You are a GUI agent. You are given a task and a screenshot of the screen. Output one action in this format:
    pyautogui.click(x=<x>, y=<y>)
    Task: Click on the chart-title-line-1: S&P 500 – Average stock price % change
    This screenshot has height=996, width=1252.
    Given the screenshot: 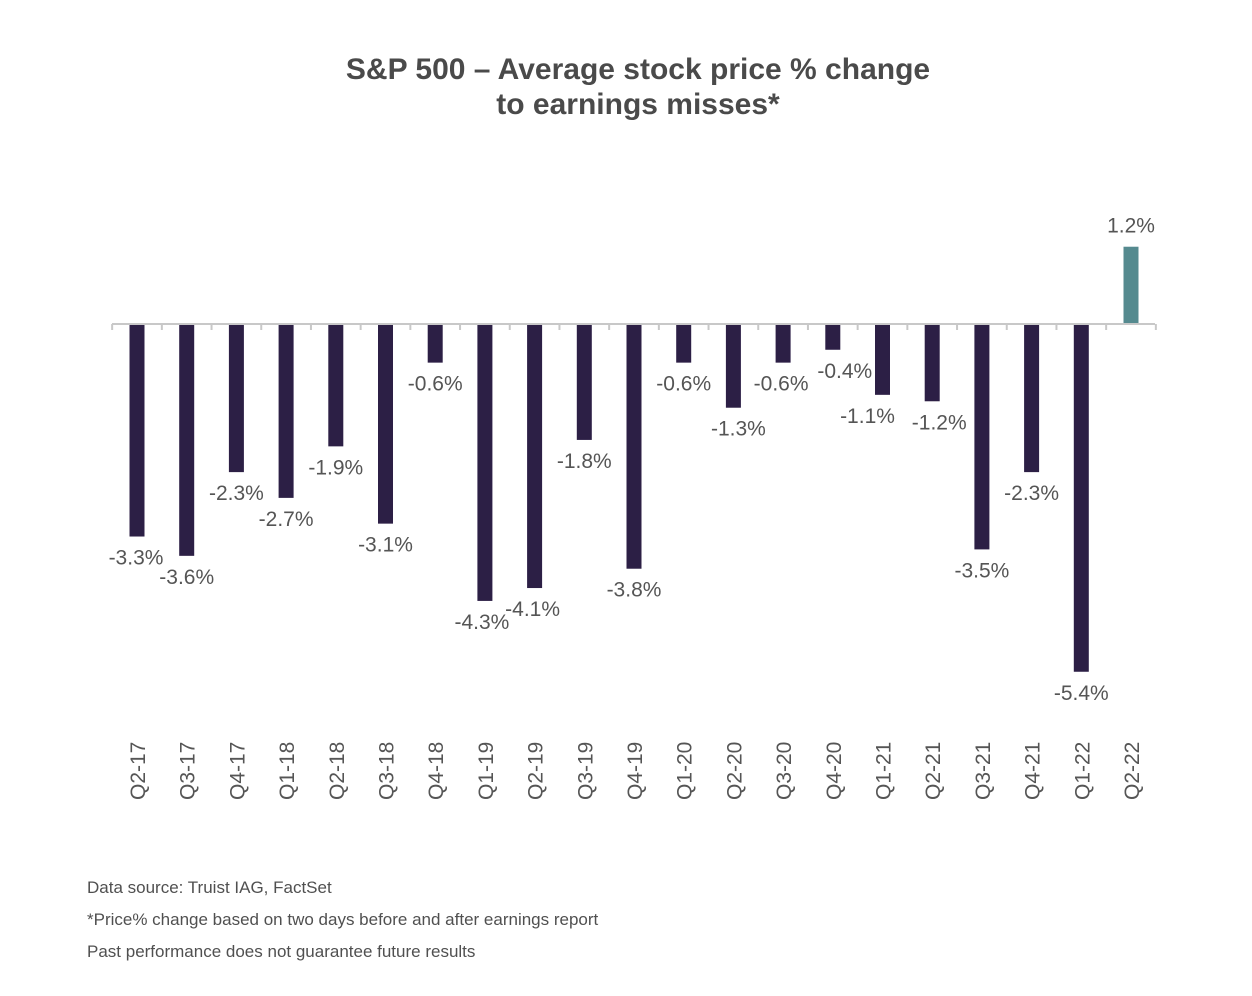 What is the action you would take?
    pyautogui.click(x=638, y=69)
    